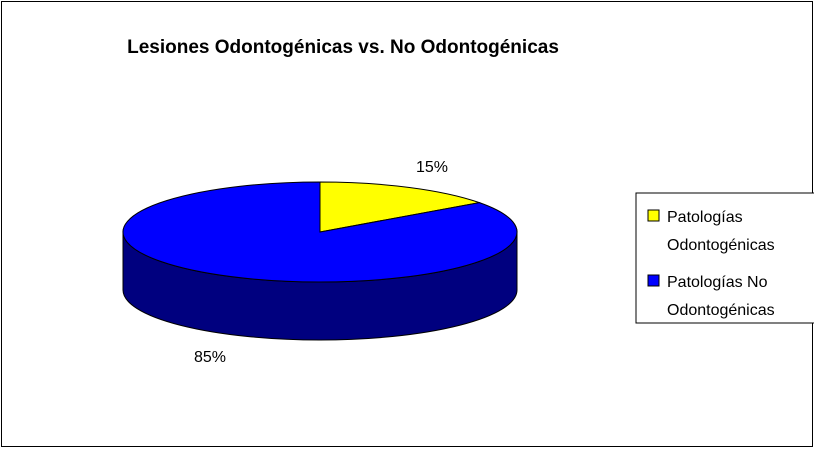 This screenshot has width=814, height=453. What do you see at coordinates (705, 217) in the screenshot?
I see `legend-label-odontogenicas-line1: Patologías` at bounding box center [705, 217].